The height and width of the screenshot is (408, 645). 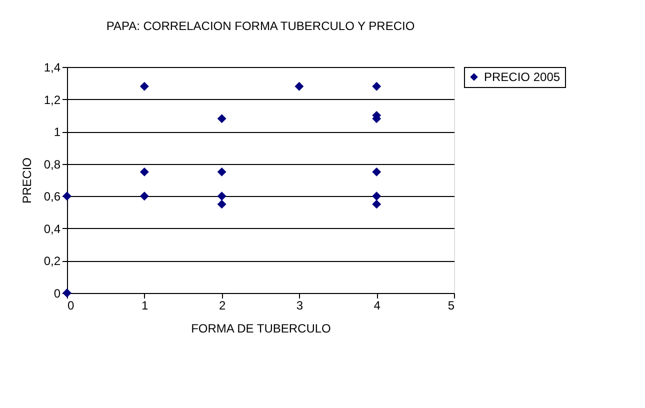 I want to click on y-tick-label: 0, so click(x=57, y=293).